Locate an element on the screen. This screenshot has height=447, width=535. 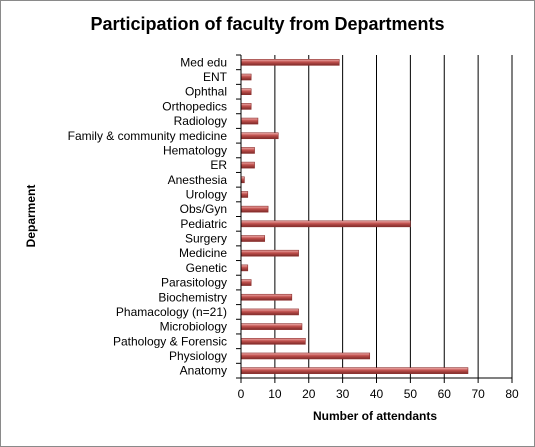
category-label: Microbiology is located at coordinates (193, 327).